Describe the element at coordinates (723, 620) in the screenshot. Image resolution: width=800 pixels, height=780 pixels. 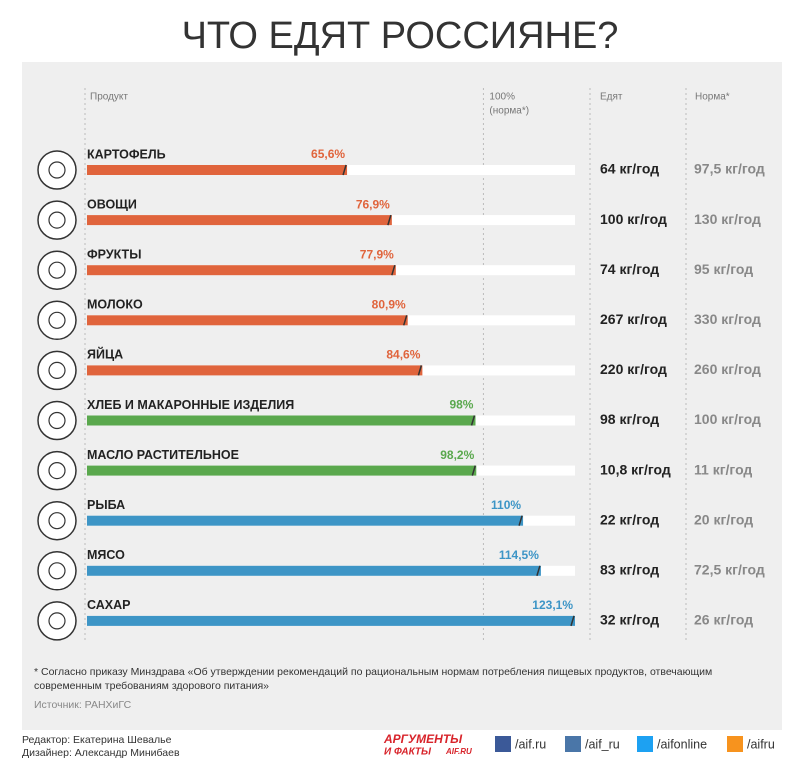
I see `norm-value: 26 кг/год` at that location.